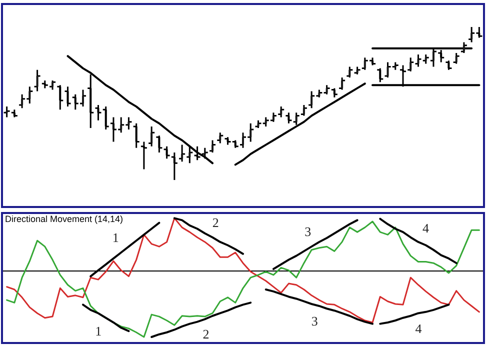 Image resolution: width=486 pixels, height=348 pixels. Describe the element at coordinates (64, 219) in the screenshot. I see `chart-title: Directional Movement (14,14)` at that location.